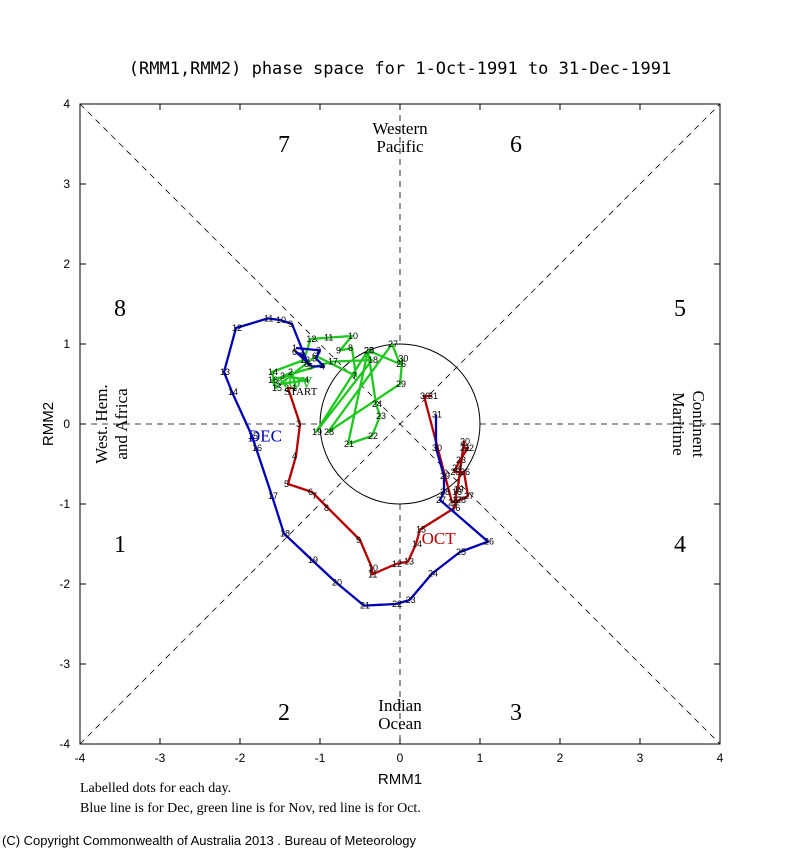  I want to click on region-label-maritime-continent: Continent, so click(698, 423).